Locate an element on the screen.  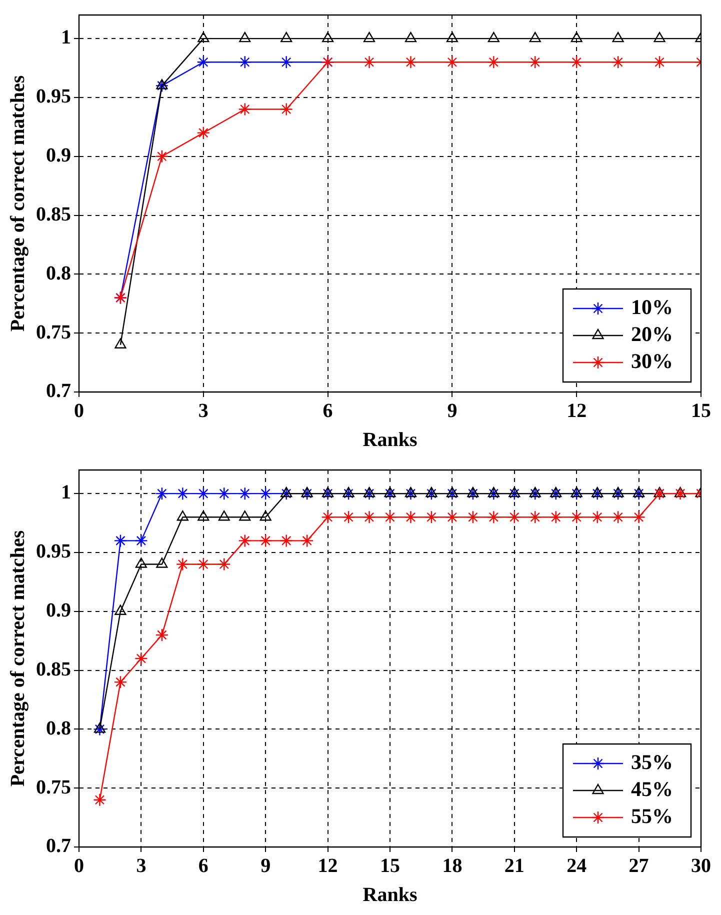
x-tick-label: 30 is located at coordinates (701, 866).